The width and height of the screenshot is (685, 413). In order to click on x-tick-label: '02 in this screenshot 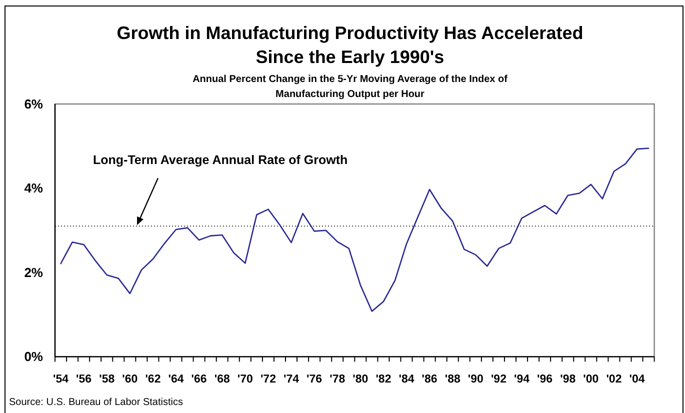, I will do `click(614, 380)`.